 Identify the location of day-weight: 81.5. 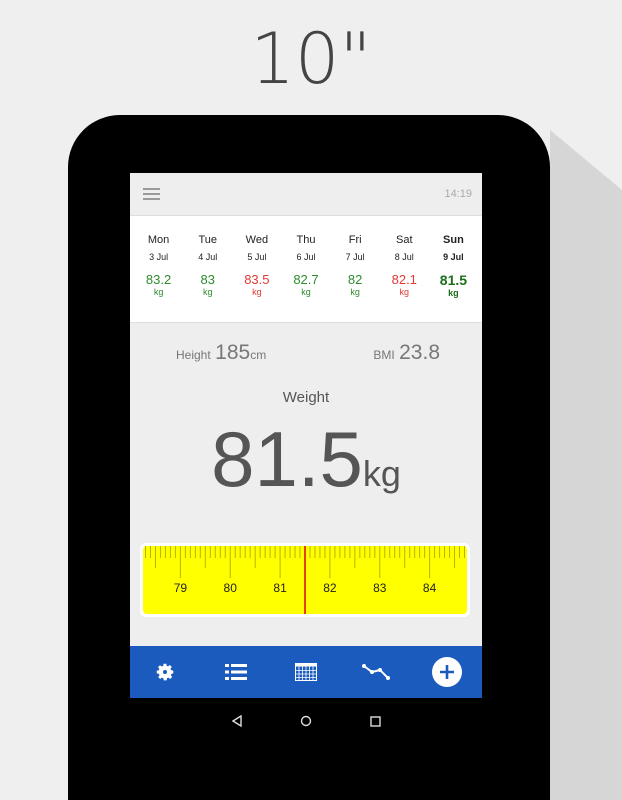
(453, 280).